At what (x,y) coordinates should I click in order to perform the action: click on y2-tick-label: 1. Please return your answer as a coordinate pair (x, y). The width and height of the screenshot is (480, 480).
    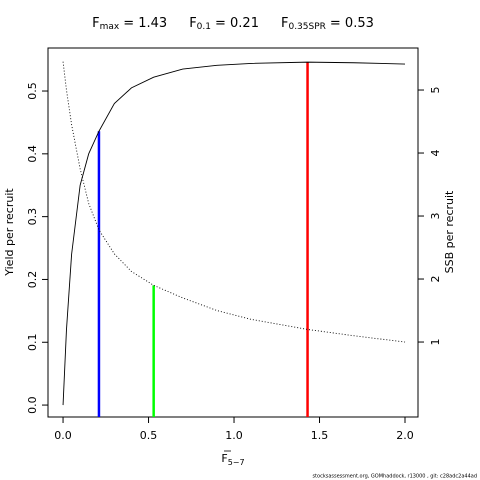
    Looking at the image, I should click on (435, 342).